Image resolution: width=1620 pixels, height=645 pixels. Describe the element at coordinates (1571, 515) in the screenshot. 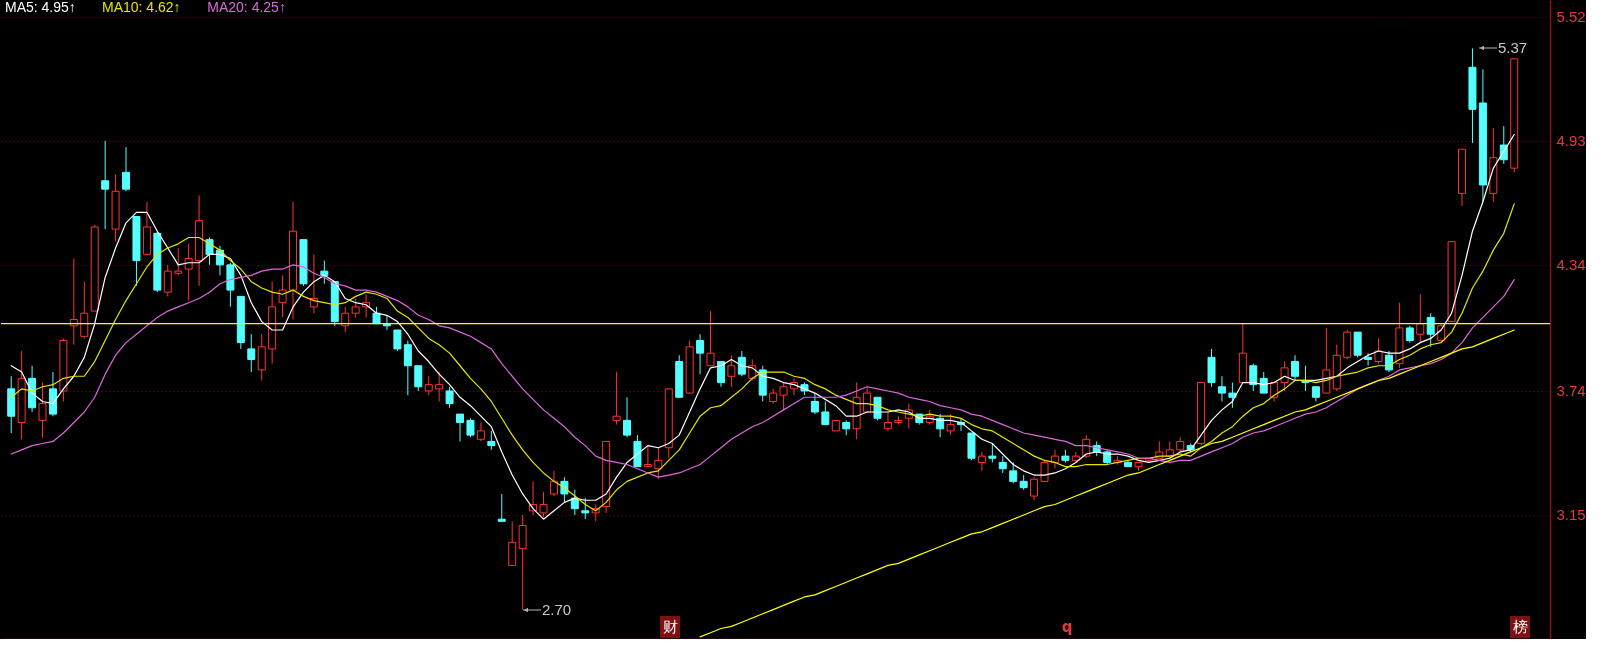

I see `y-tick-label: 3.15` at that location.